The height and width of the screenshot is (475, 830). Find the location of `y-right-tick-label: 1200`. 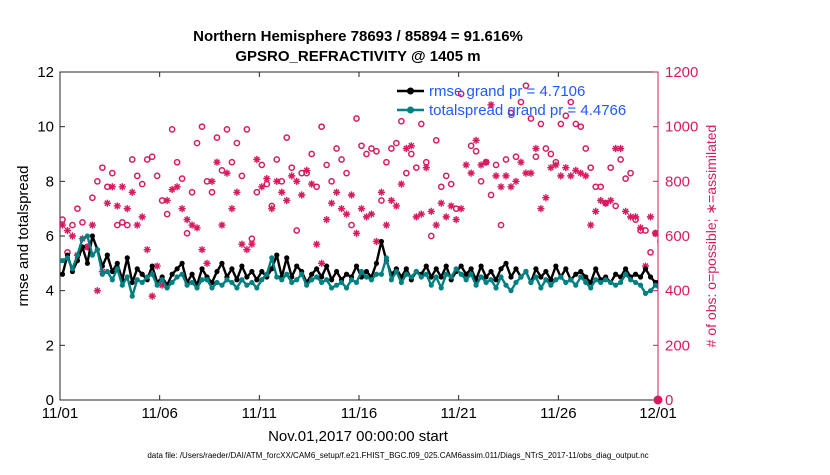

y-right-tick-label: 1200 is located at coordinates (681, 72).